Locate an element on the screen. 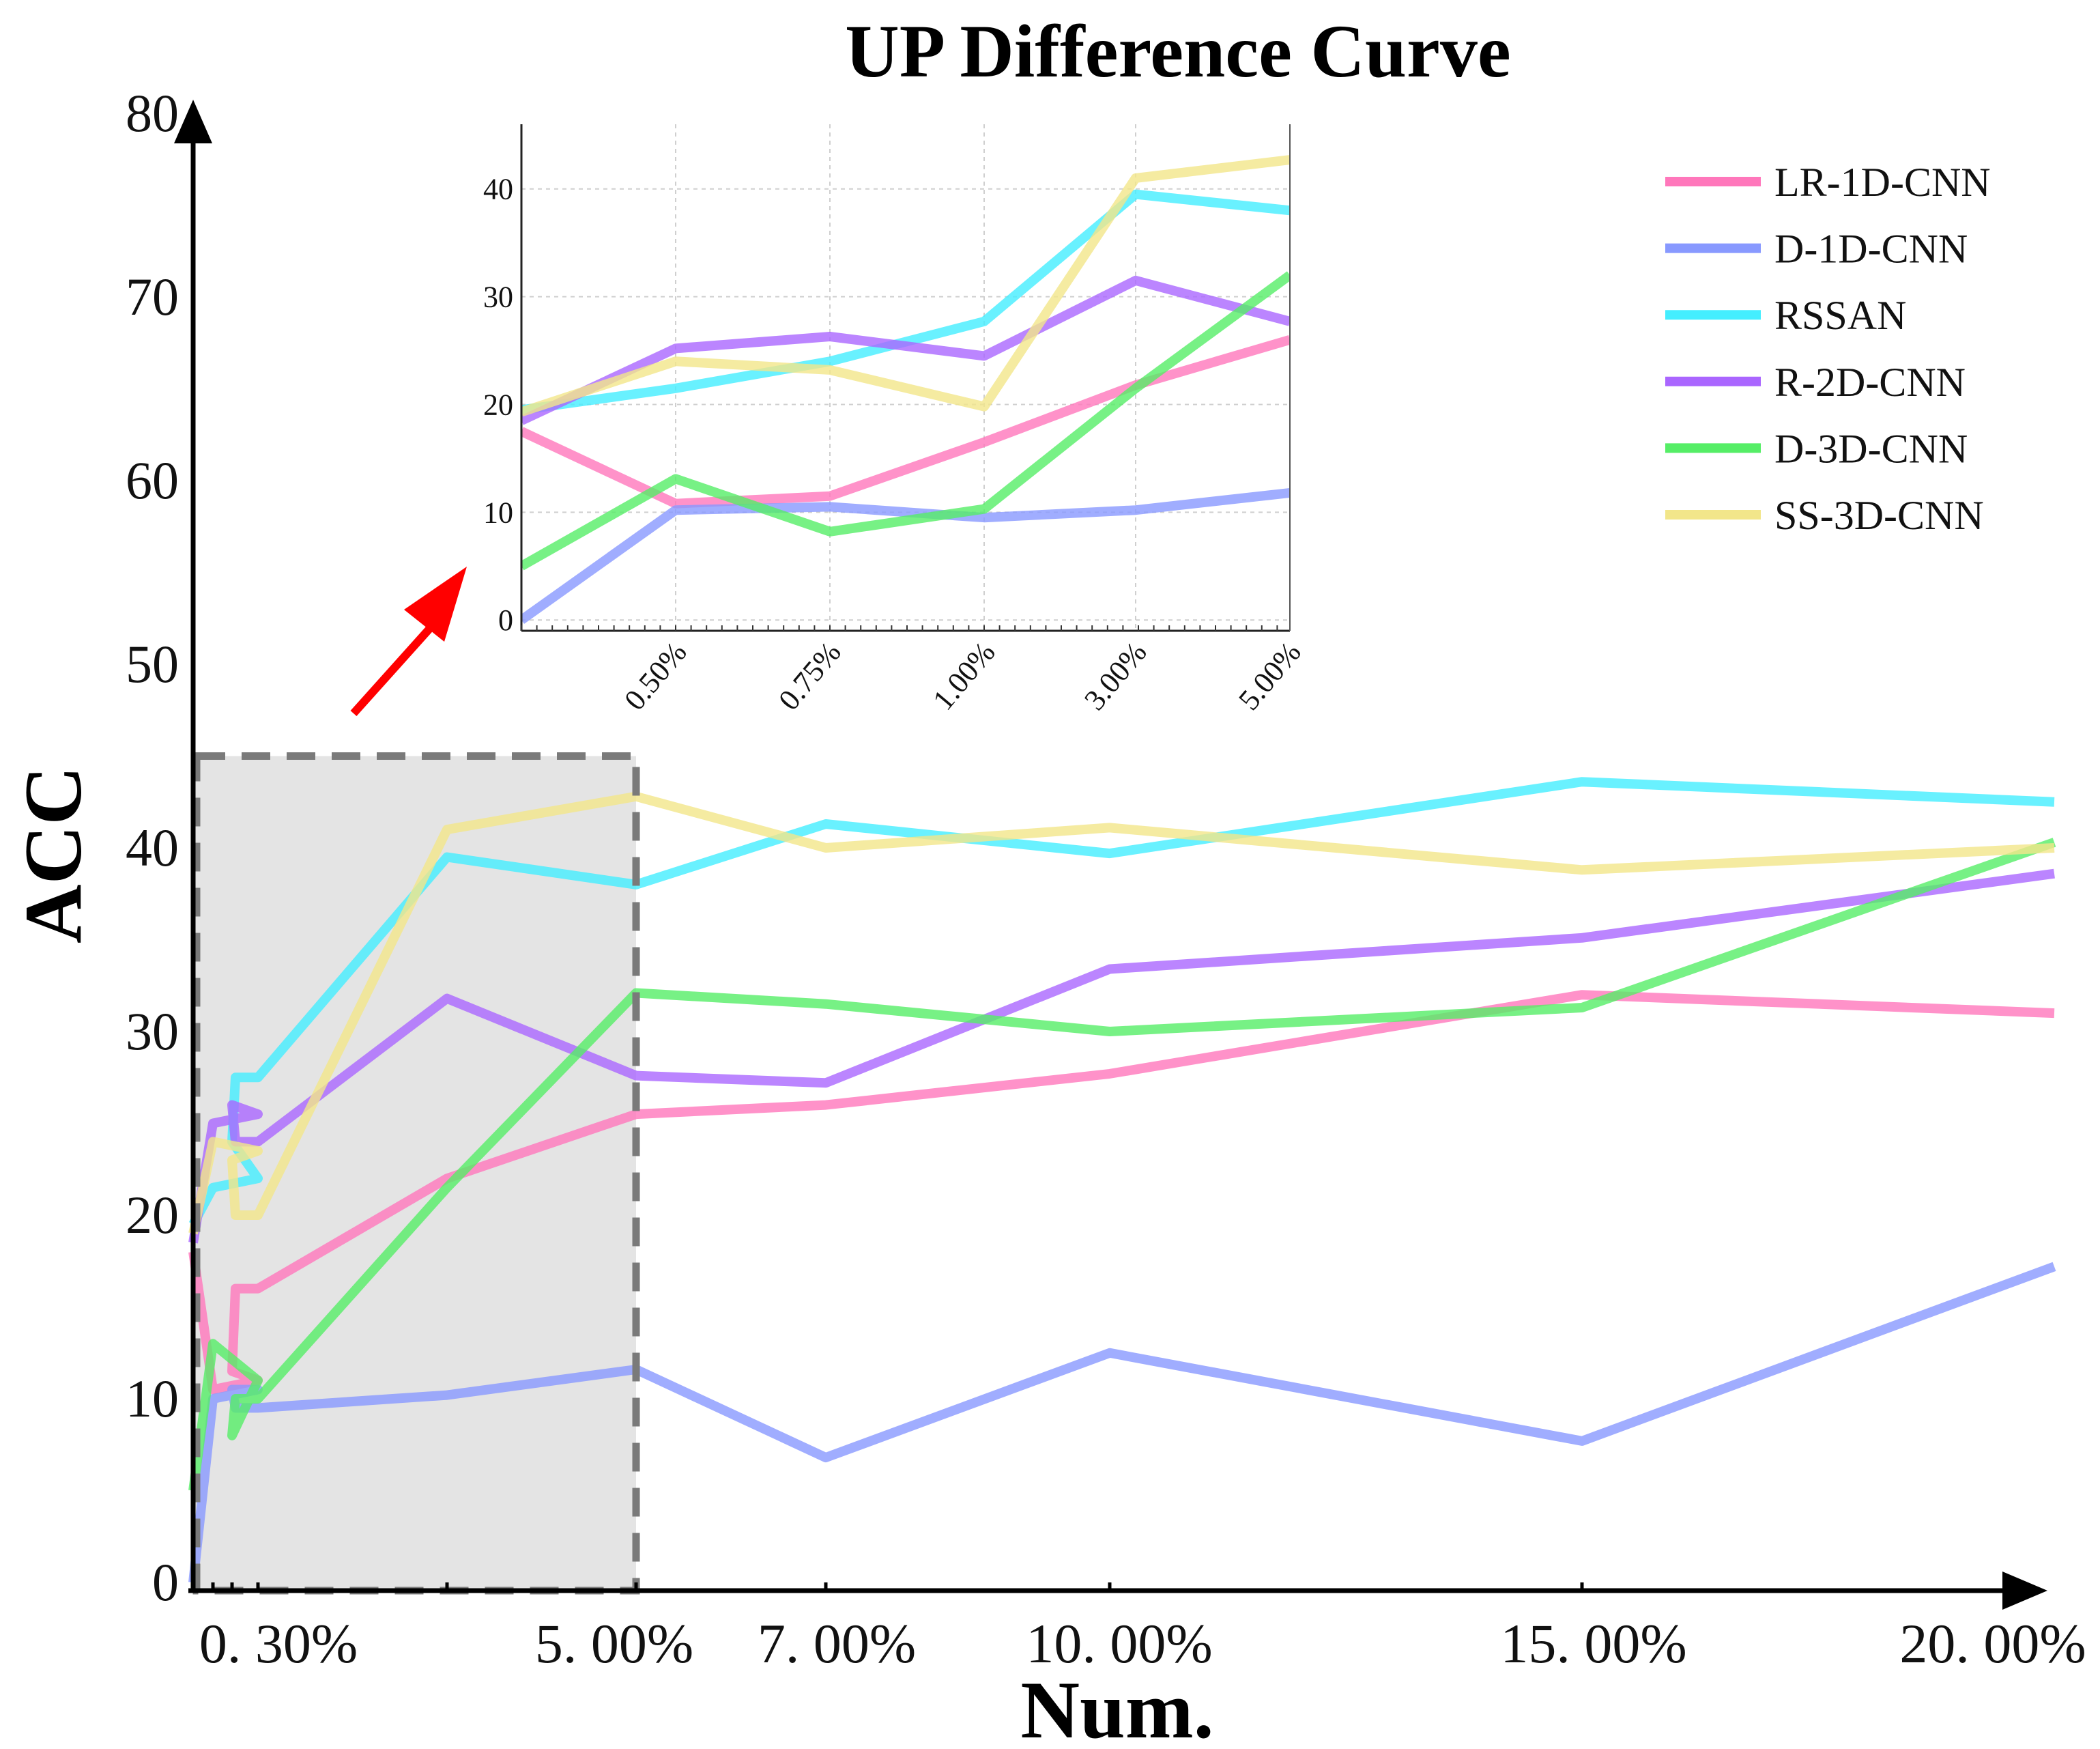 This screenshot has height=1749, width=2100. inset-y-tick-label: 0 is located at coordinates (505, 620).